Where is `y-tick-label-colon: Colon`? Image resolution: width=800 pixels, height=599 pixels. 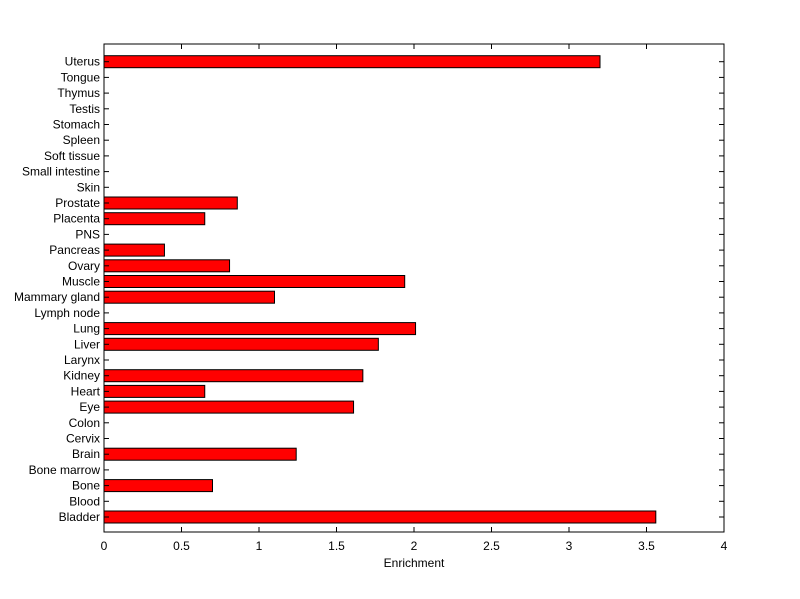 y-tick-label-colon: Colon is located at coordinates (84, 423).